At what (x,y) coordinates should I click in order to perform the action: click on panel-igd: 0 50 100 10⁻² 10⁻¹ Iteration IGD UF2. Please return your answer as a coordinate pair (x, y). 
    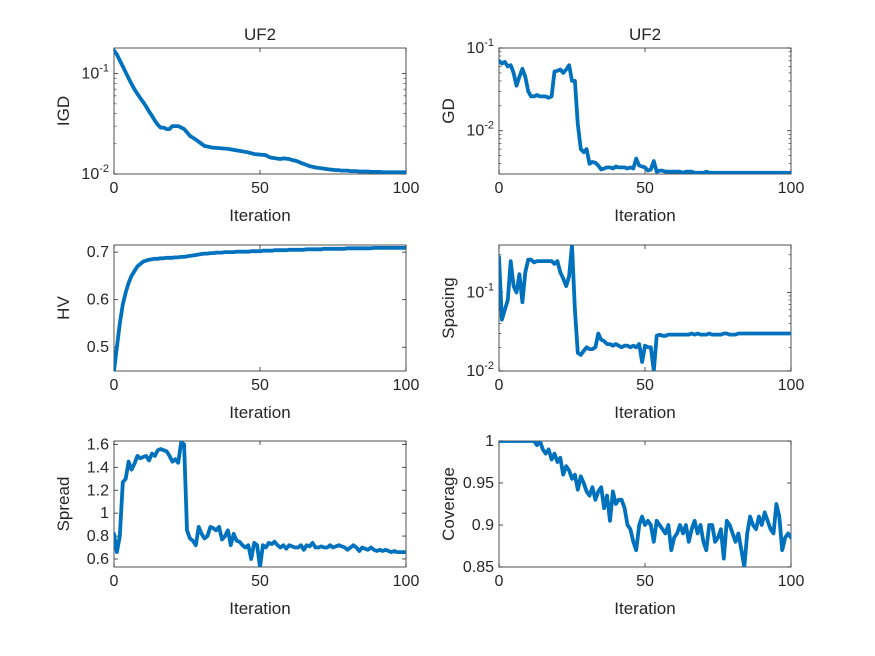
    Looking at the image, I should click on (236, 125).